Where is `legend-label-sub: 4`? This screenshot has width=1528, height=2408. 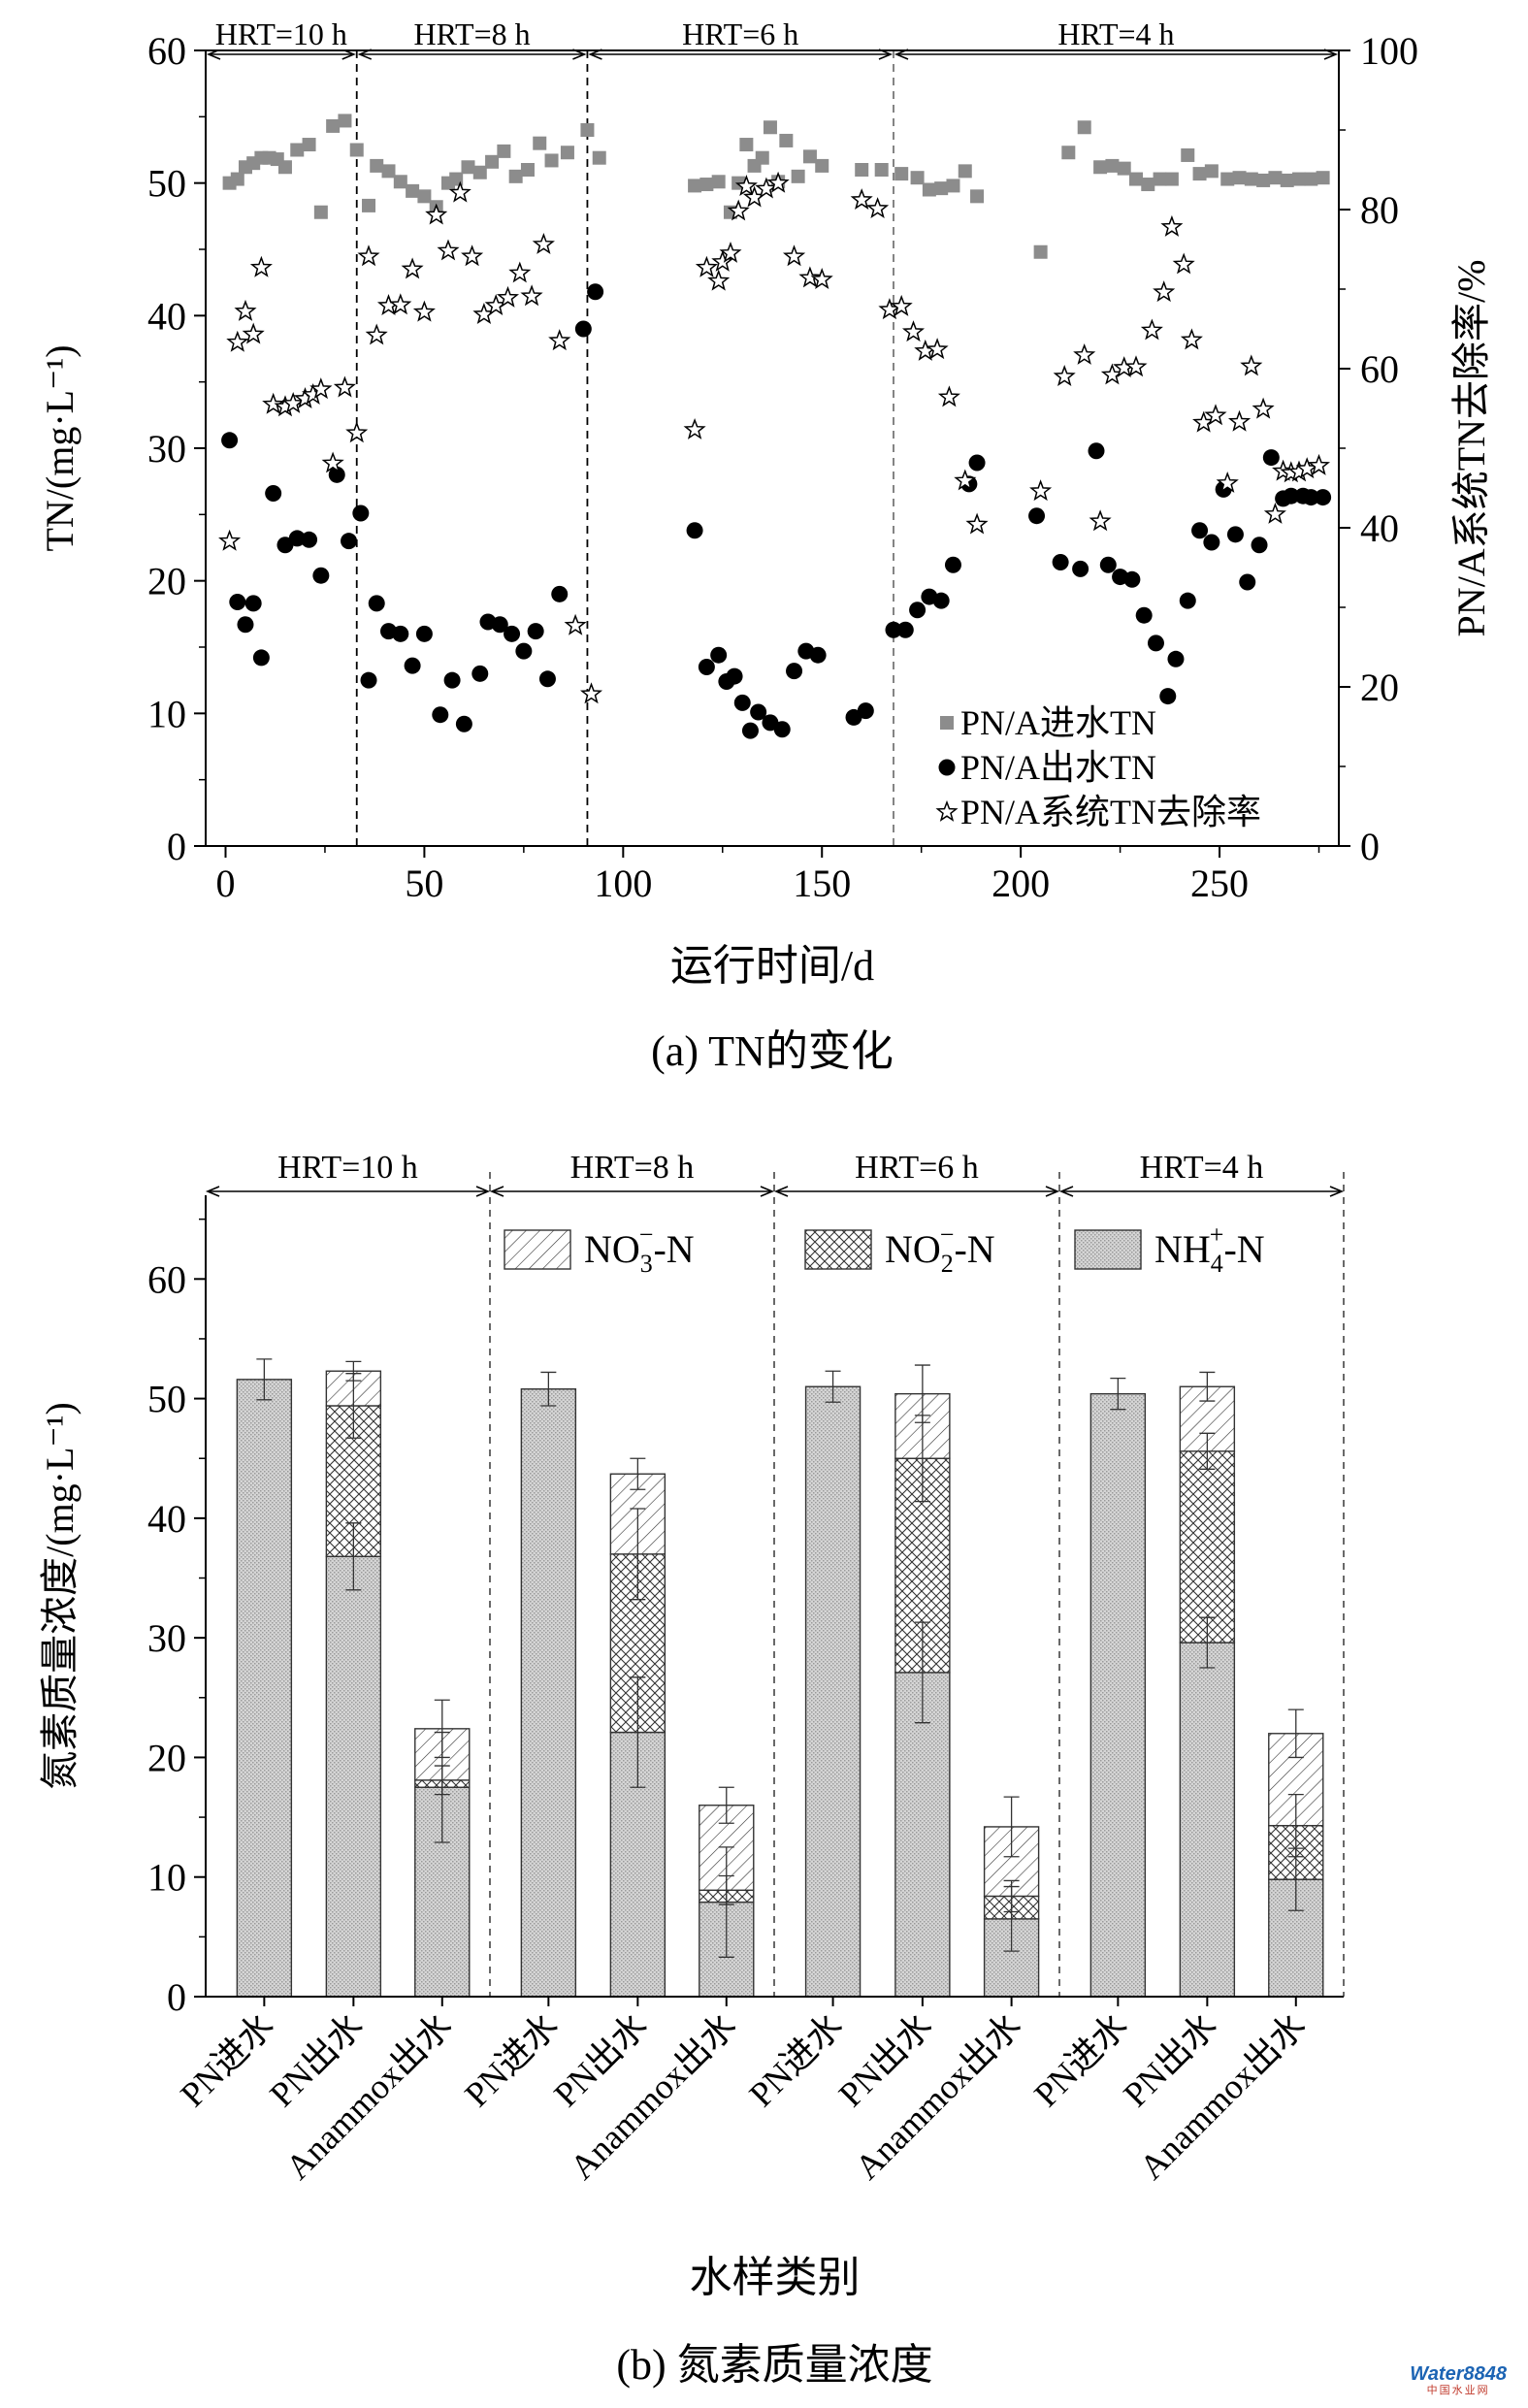
legend-label-sub: 4 is located at coordinates (1217, 1264).